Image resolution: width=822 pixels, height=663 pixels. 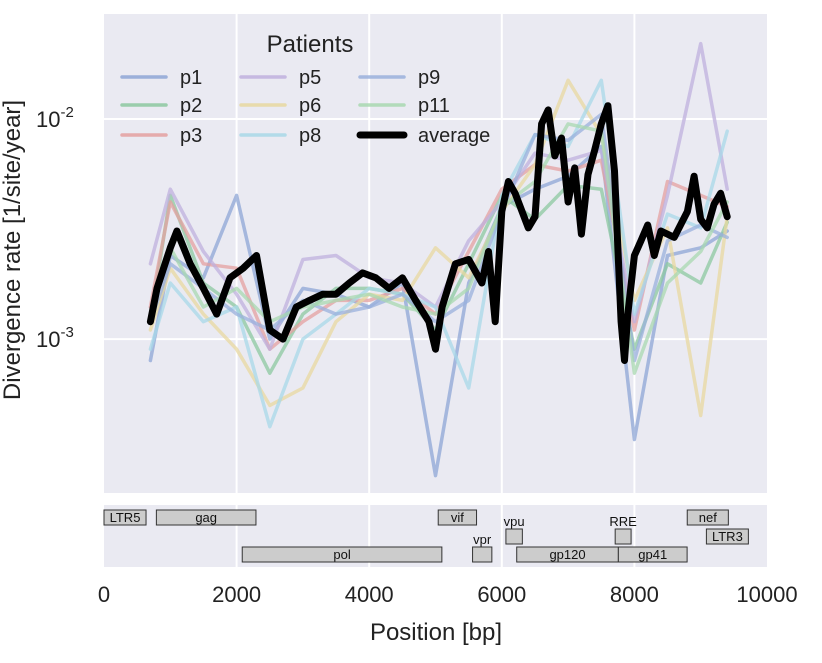 What do you see at coordinates (623, 536) in the screenshot?
I see `gene-box-RRE` at bounding box center [623, 536].